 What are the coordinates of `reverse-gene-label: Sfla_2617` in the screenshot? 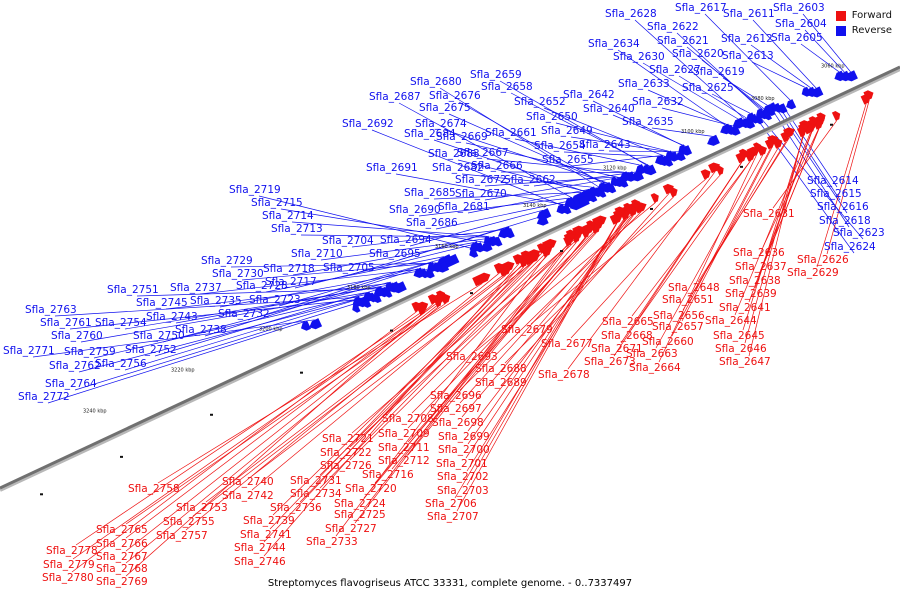 It's located at (701, 8).